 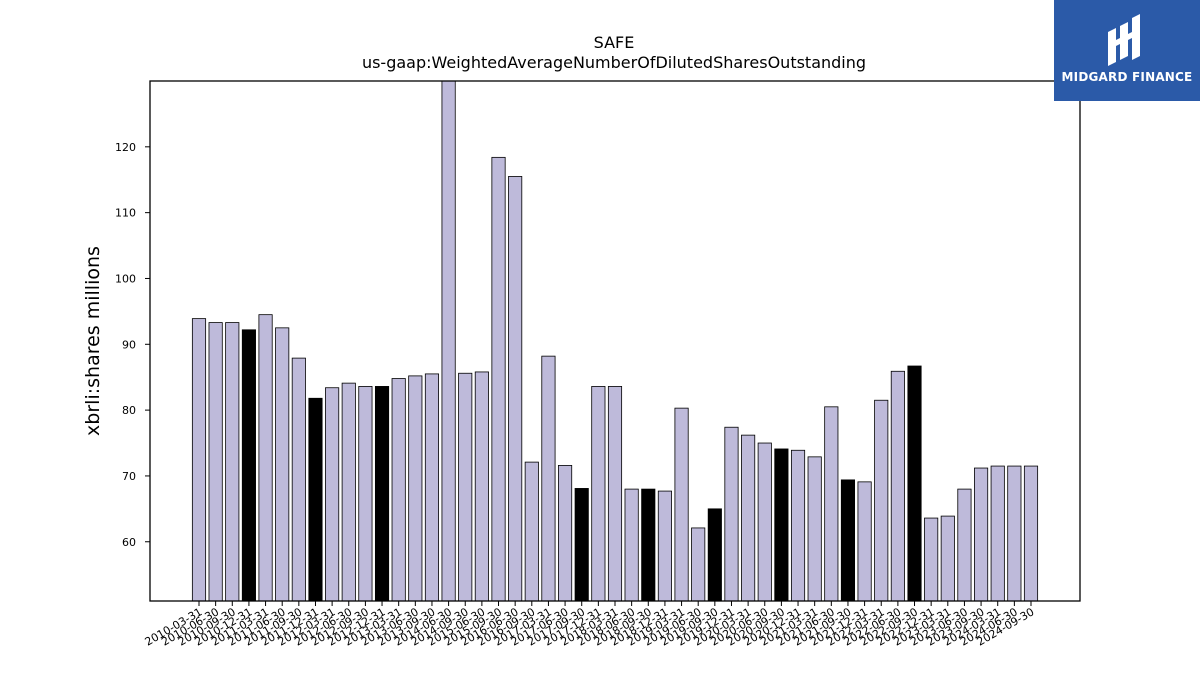 I want to click on logo-text: MIDGARD FINANCE, so click(x=1127, y=77).